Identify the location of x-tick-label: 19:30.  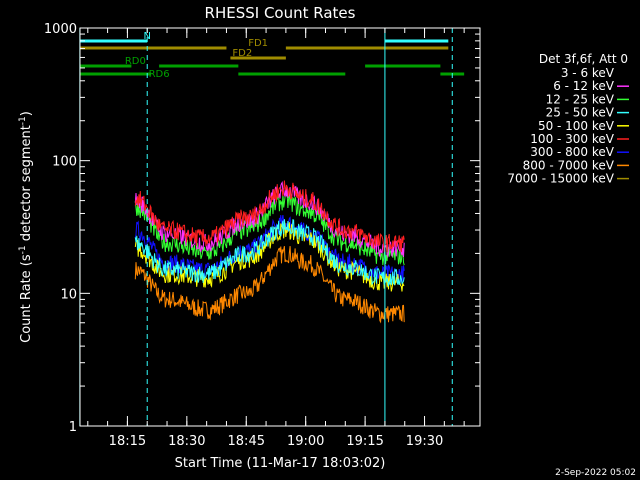
(424, 441).